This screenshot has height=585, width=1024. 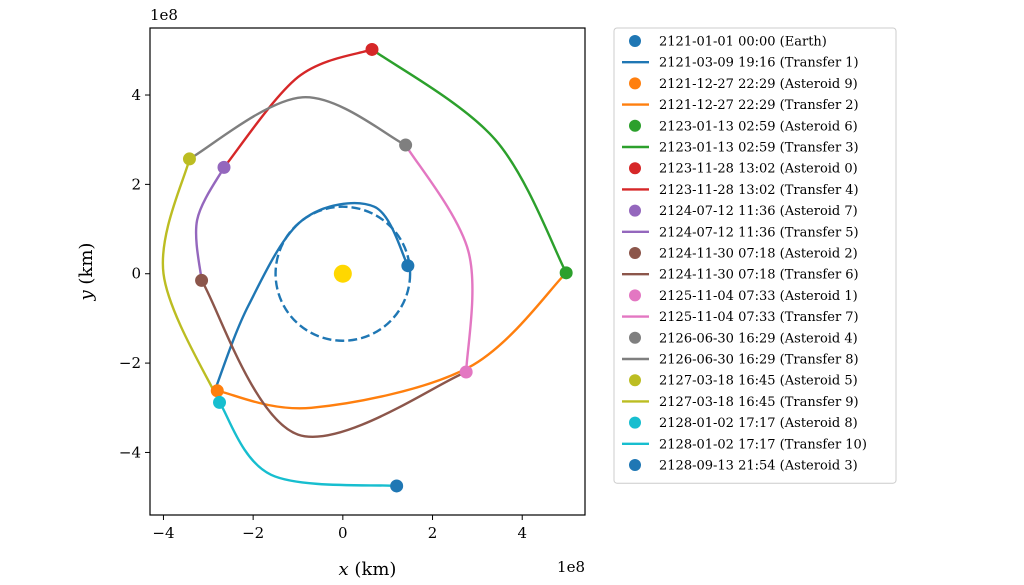 I want to click on earth-orbit, so click(x=343, y=273).